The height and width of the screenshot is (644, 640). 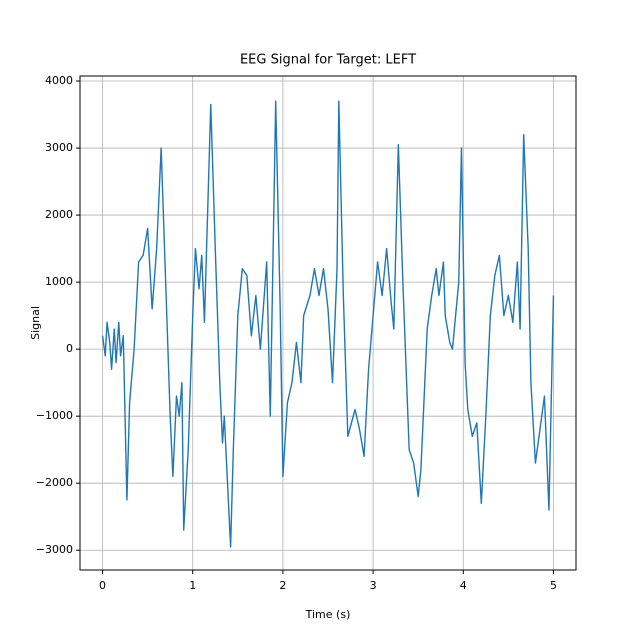 What do you see at coordinates (282, 585) in the screenshot?
I see `x-tick-label: 2` at bounding box center [282, 585].